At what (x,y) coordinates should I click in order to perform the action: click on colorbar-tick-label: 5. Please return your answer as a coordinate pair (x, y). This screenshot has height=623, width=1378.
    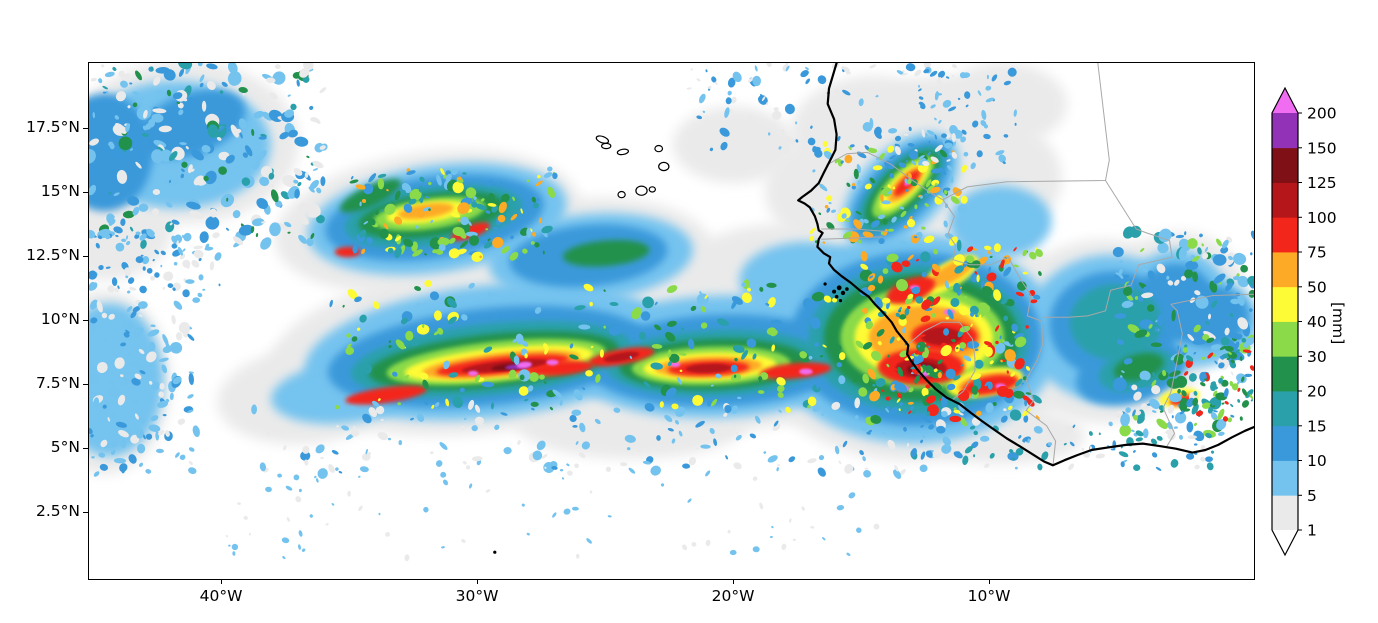
    Looking at the image, I should click on (1312, 496).